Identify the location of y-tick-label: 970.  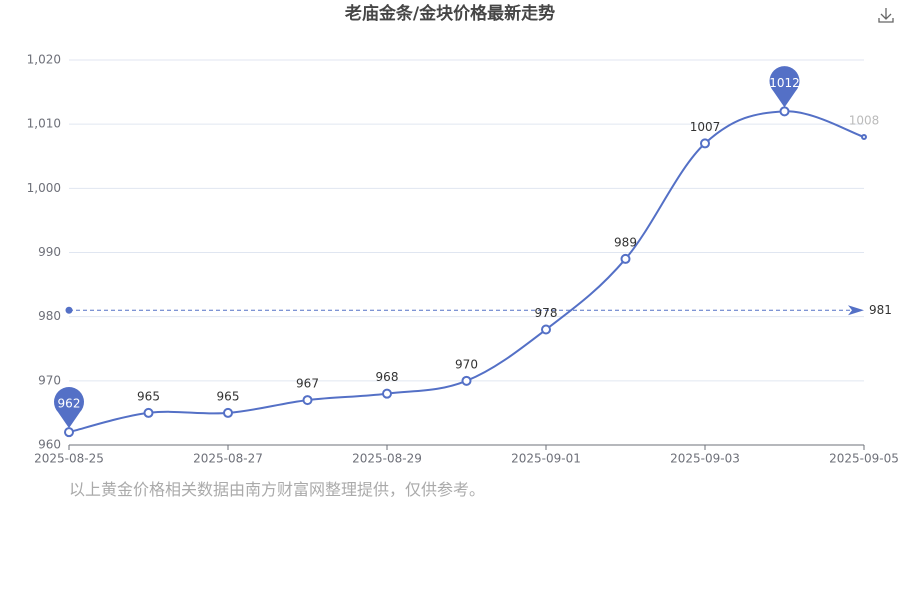
(49, 380).